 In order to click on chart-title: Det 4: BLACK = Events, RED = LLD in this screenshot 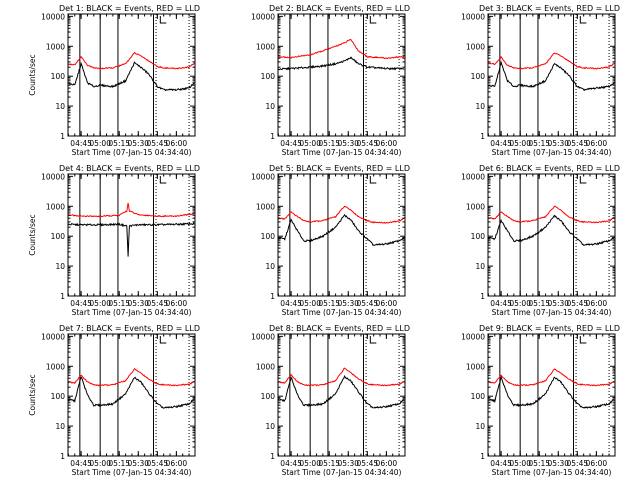, I will do `click(129, 168)`.